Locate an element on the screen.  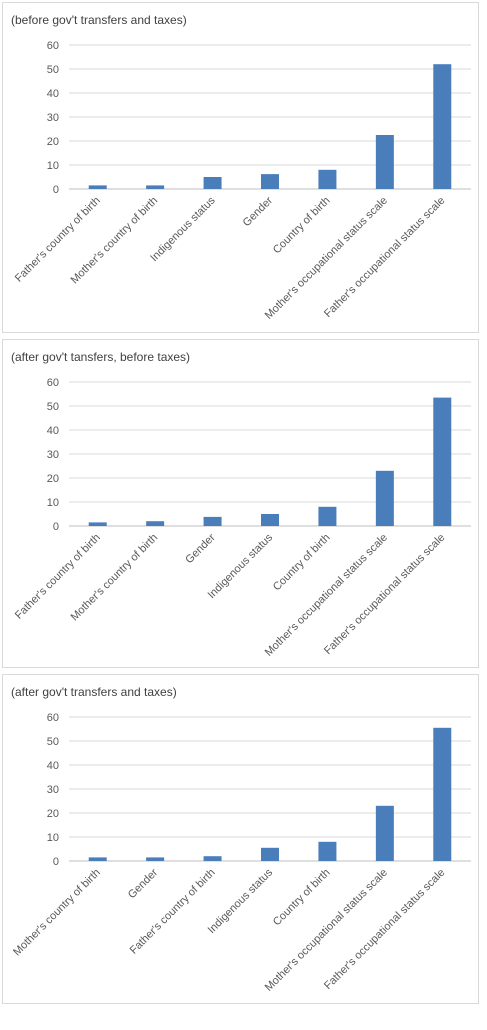
chart-title: (after gov't tansfers, before taxes) is located at coordinates (101, 357).